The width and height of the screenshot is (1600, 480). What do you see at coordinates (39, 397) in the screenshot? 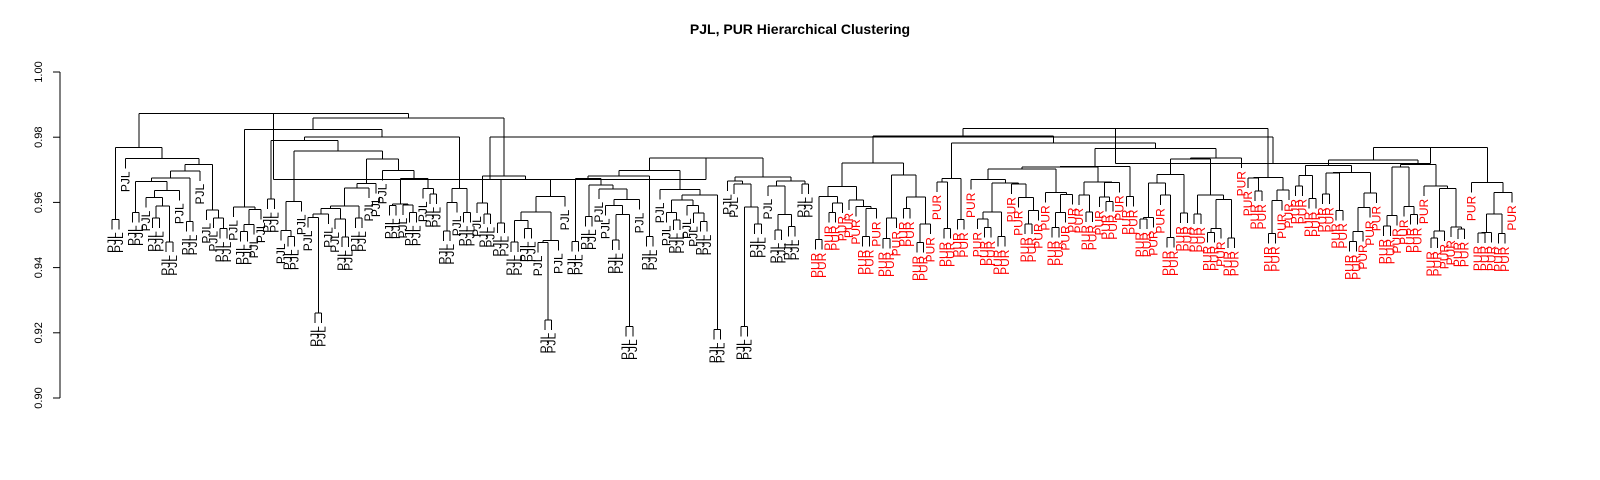
I see `y-tick-label: 0.90` at bounding box center [39, 397].